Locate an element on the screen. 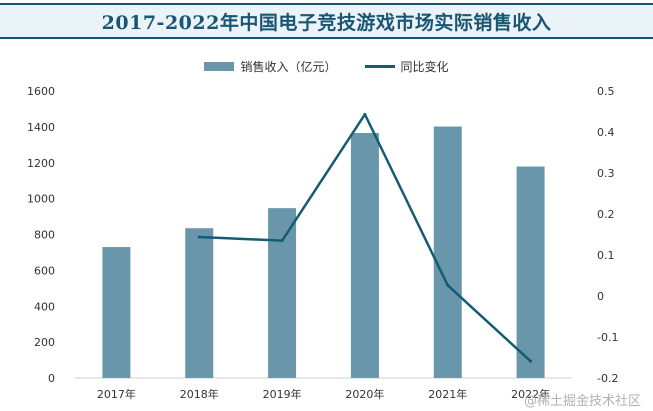  chart-title: 2017-2022年中国电子竞技游戏市场实际销售收入 is located at coordinates (326, 22).